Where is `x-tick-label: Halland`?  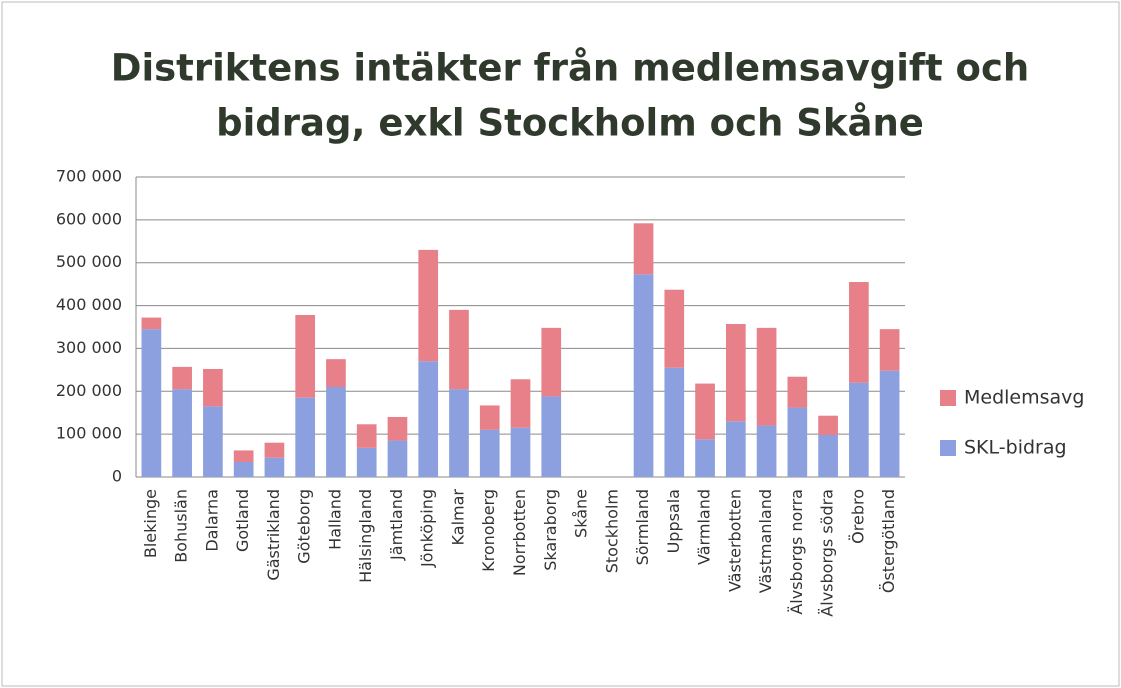
x-tick-label: Halland is located at coordinates (334, 519).